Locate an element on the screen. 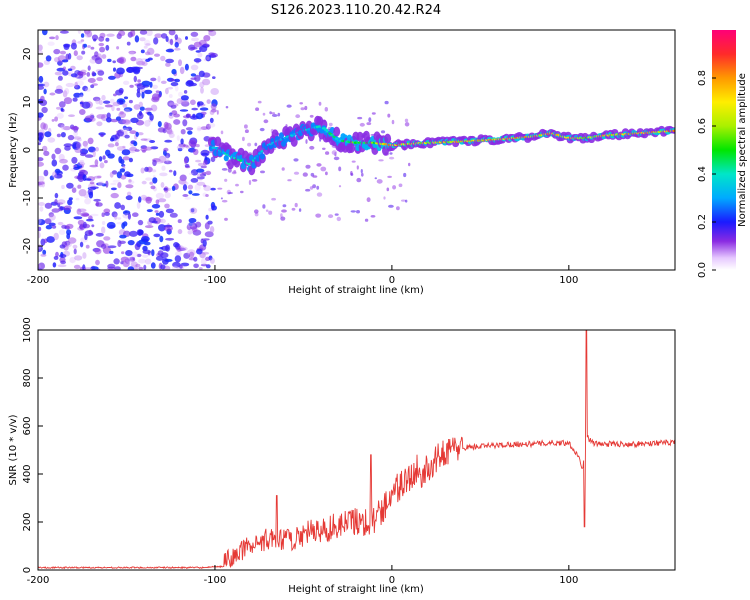  ridge-core is located at coordinates (673, 130).